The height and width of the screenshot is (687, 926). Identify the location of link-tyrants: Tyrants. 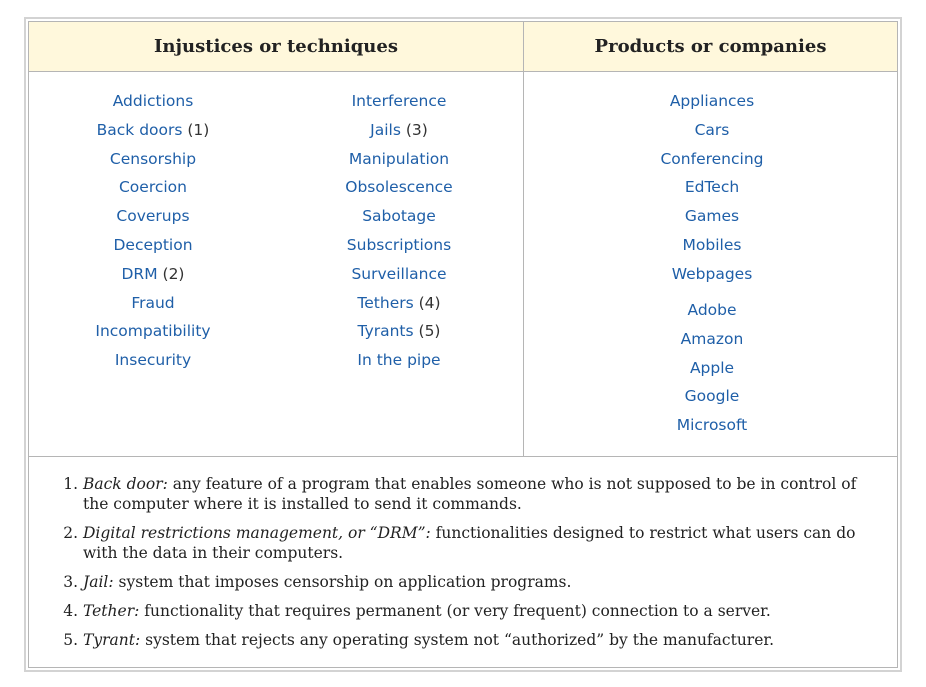
(385, 331).